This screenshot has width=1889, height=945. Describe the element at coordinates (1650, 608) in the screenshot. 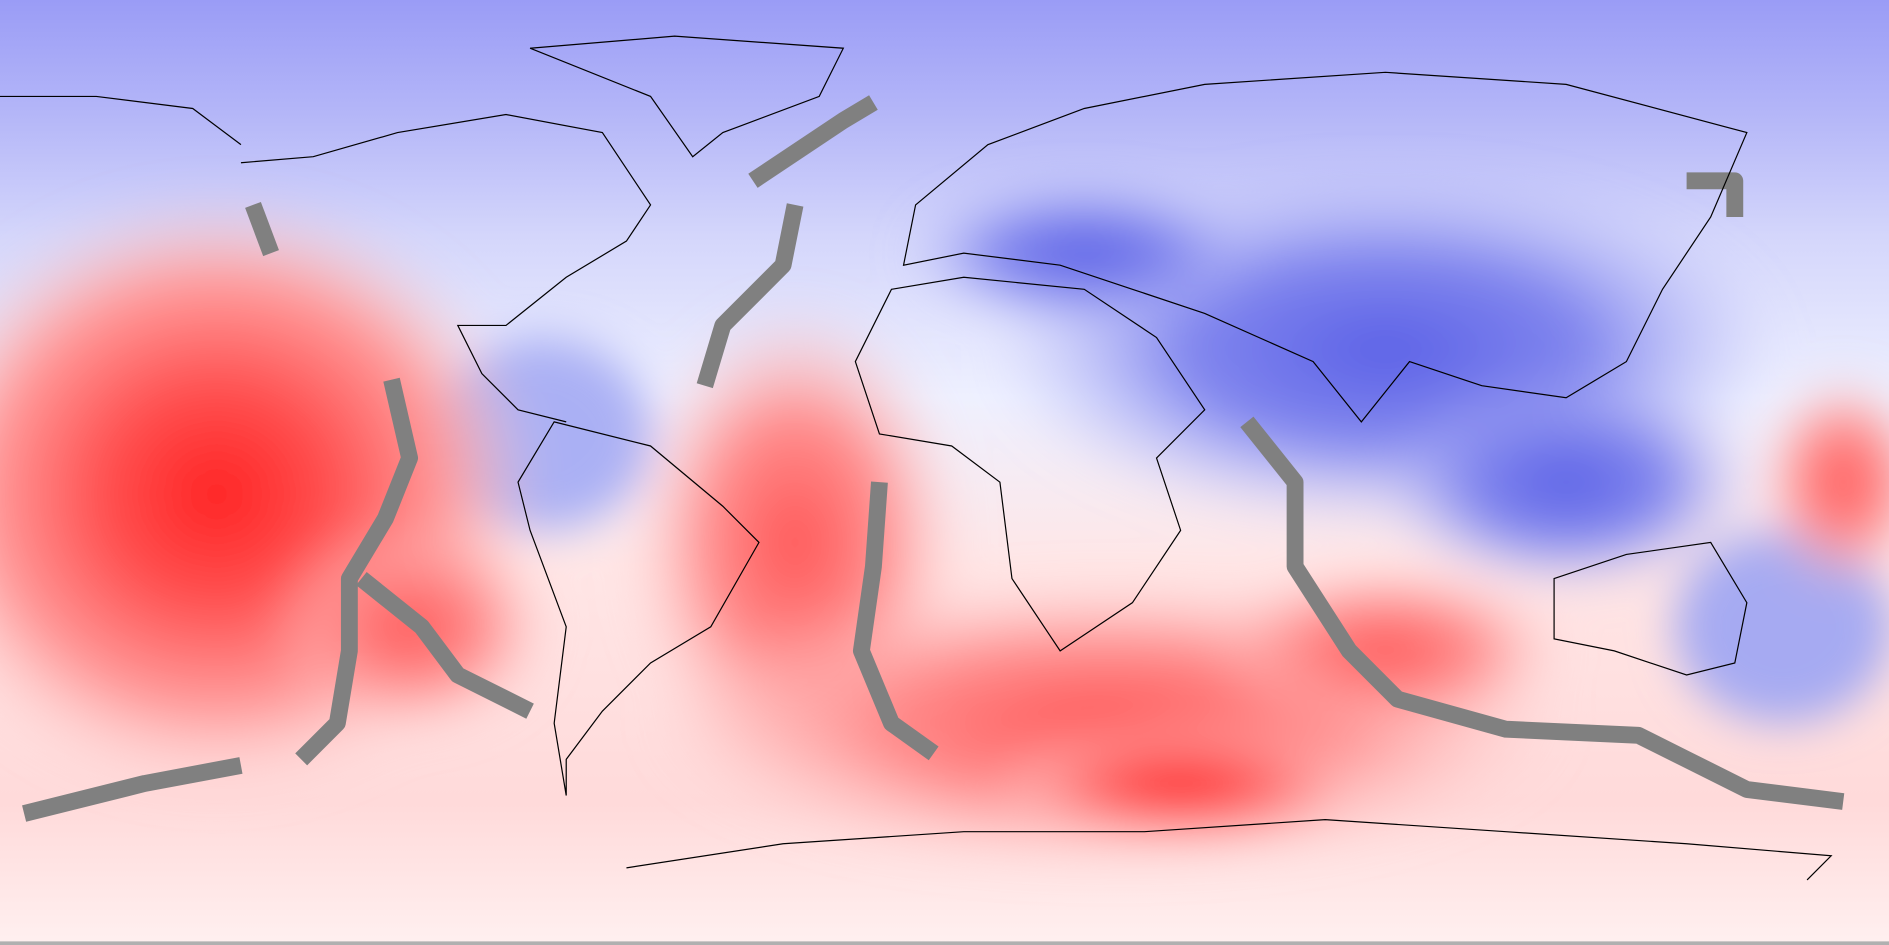

I see `australia` at that location.